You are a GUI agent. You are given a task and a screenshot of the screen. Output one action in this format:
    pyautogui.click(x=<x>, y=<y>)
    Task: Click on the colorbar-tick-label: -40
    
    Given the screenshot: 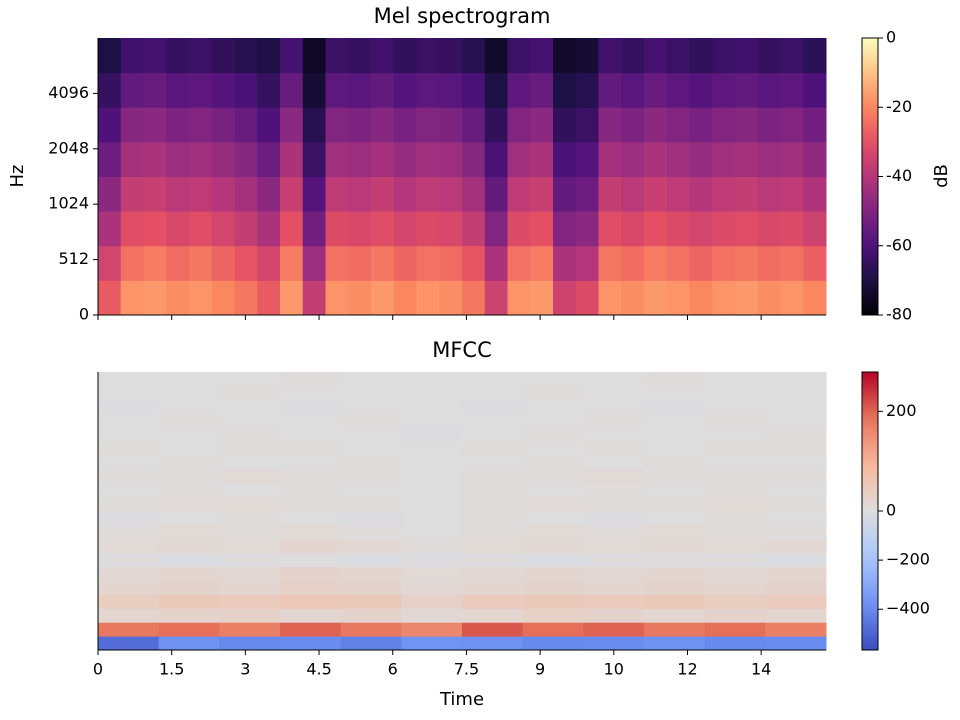 What is the action you would take?
    pyautogui.click(x=899, y=175)
    